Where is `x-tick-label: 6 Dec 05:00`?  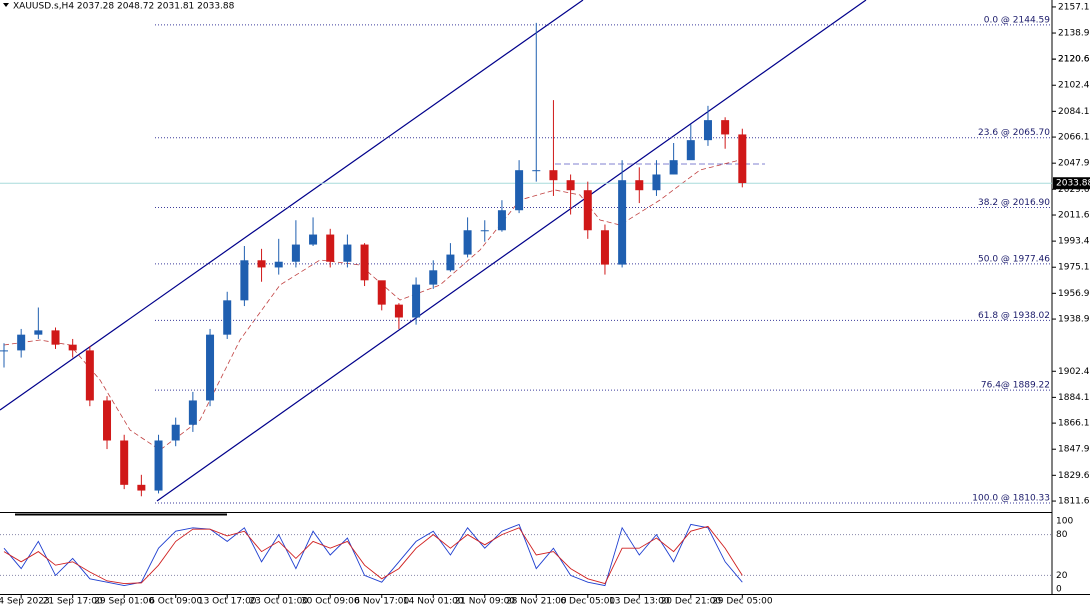
x-tick-label: 6 Dec 05:00 is located at coordinates (587, 601).